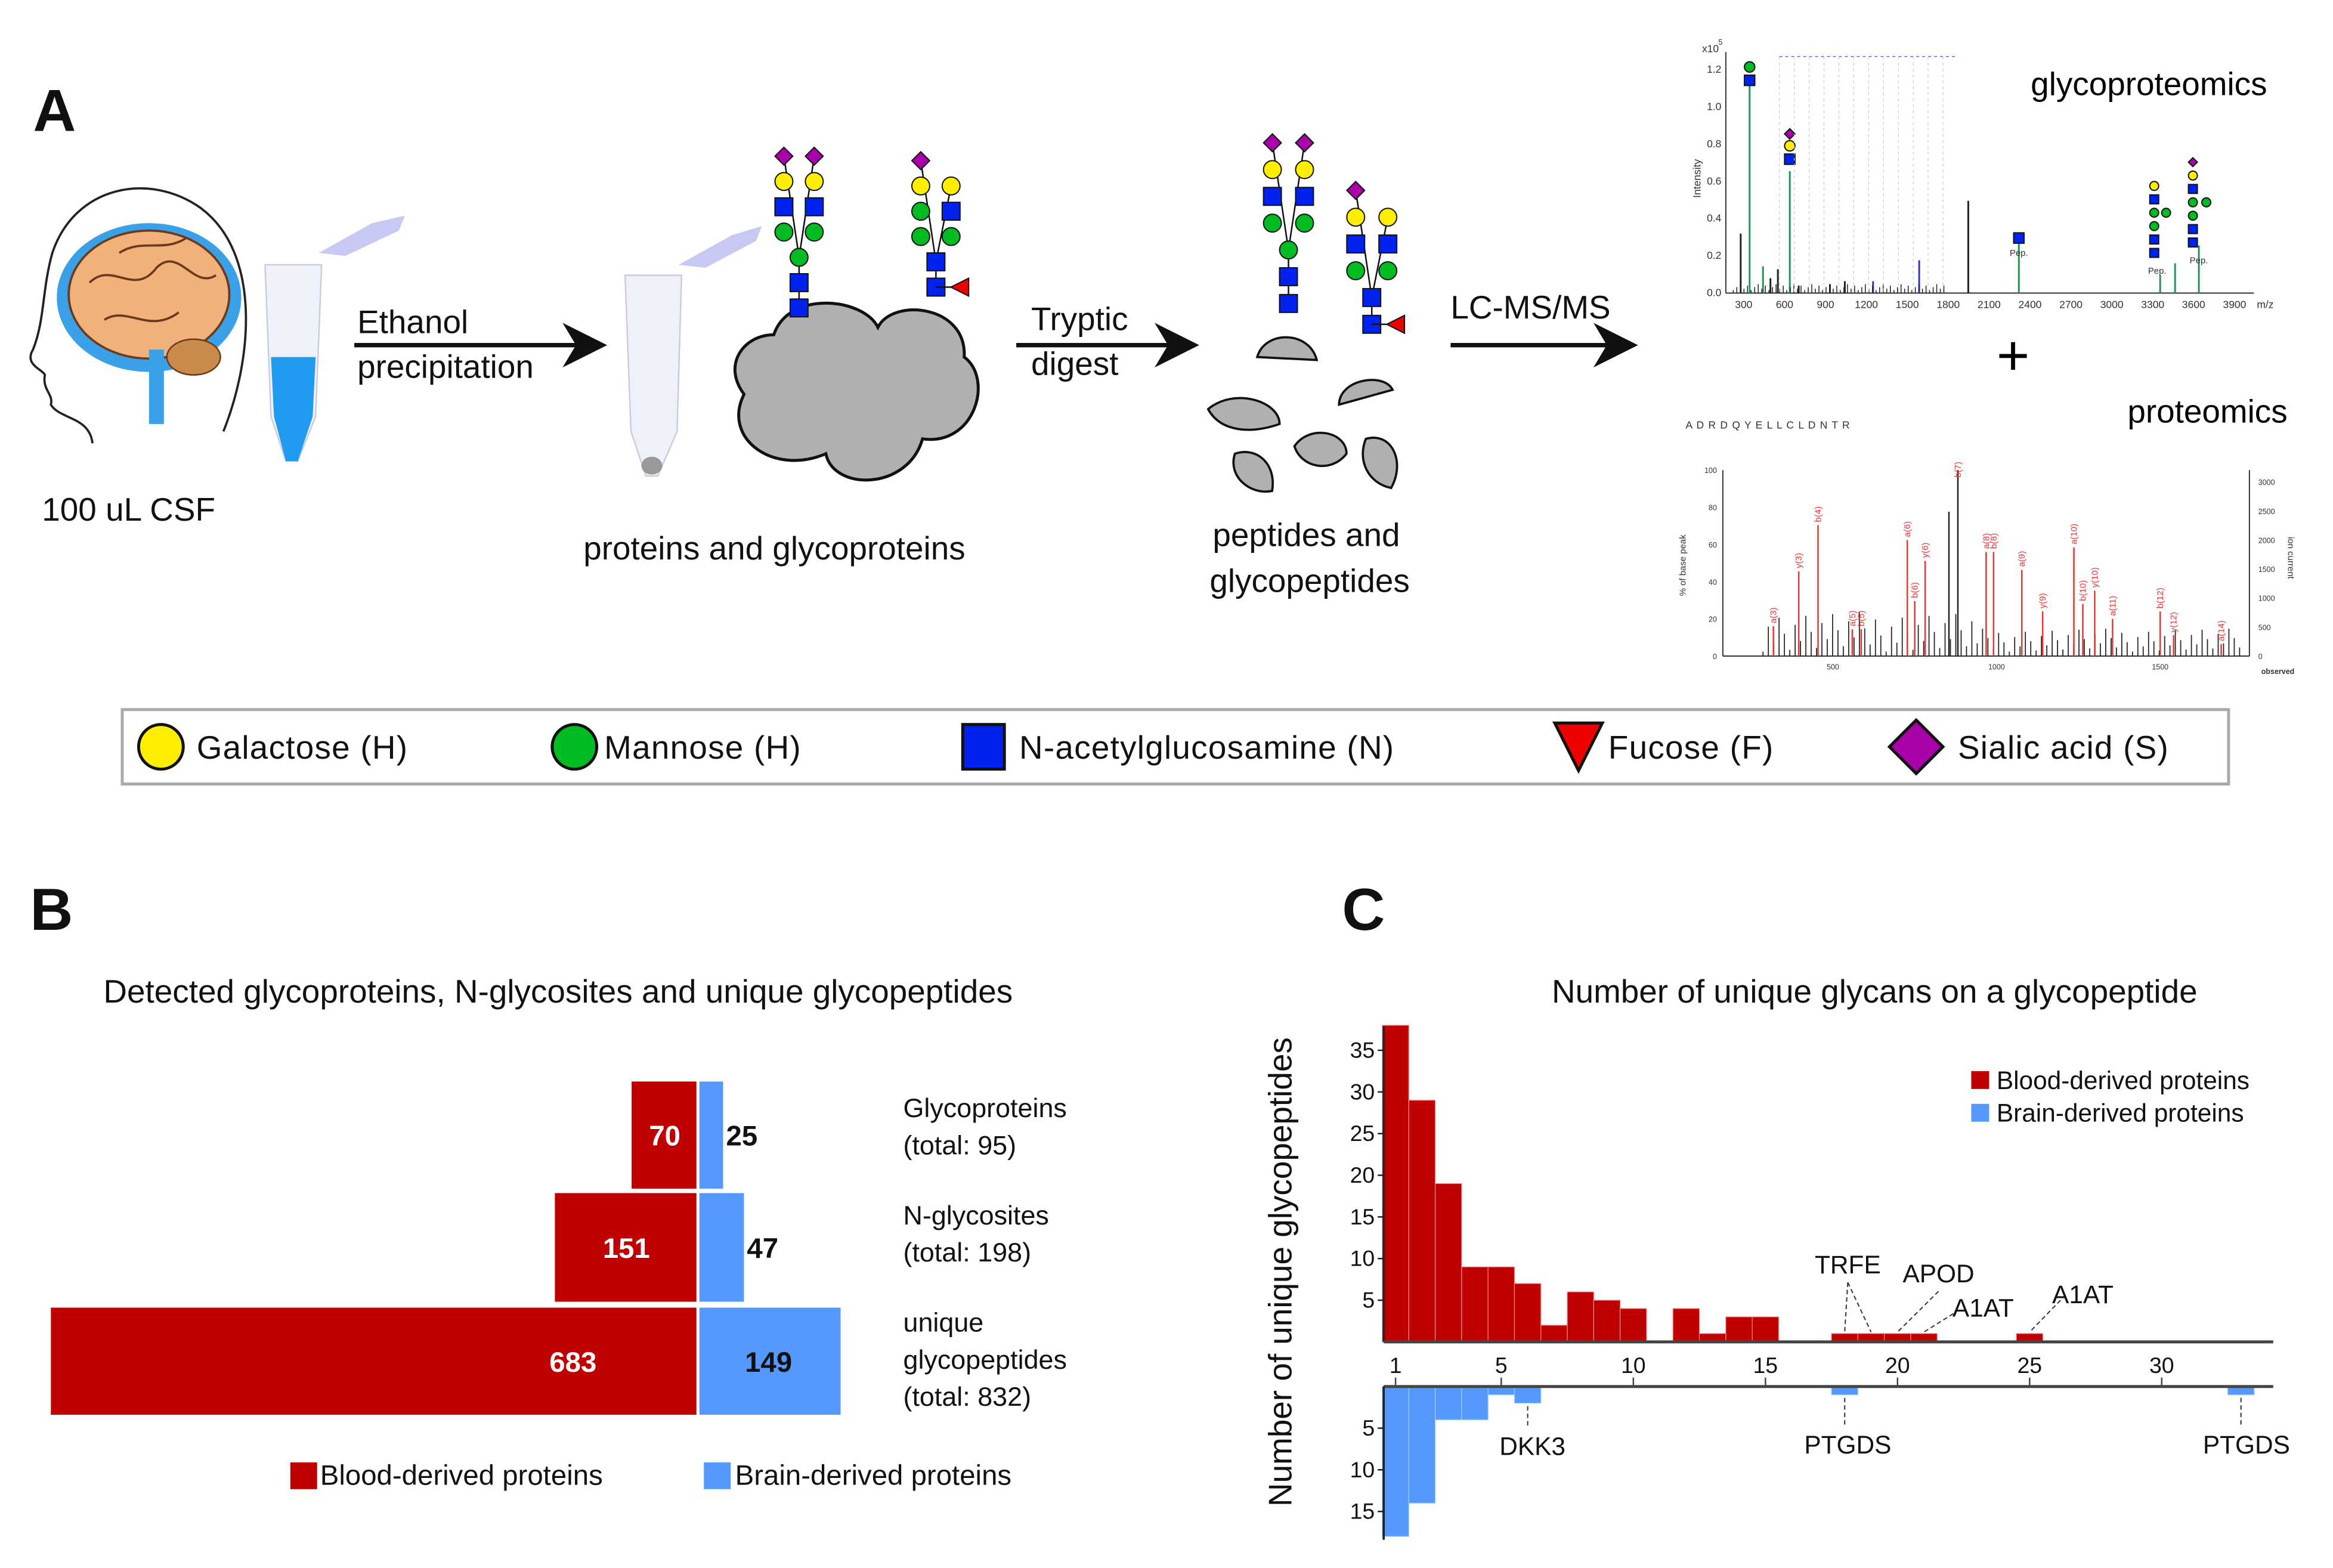  I want to click on y-tick-label: 0.6, so click(1714, 181).